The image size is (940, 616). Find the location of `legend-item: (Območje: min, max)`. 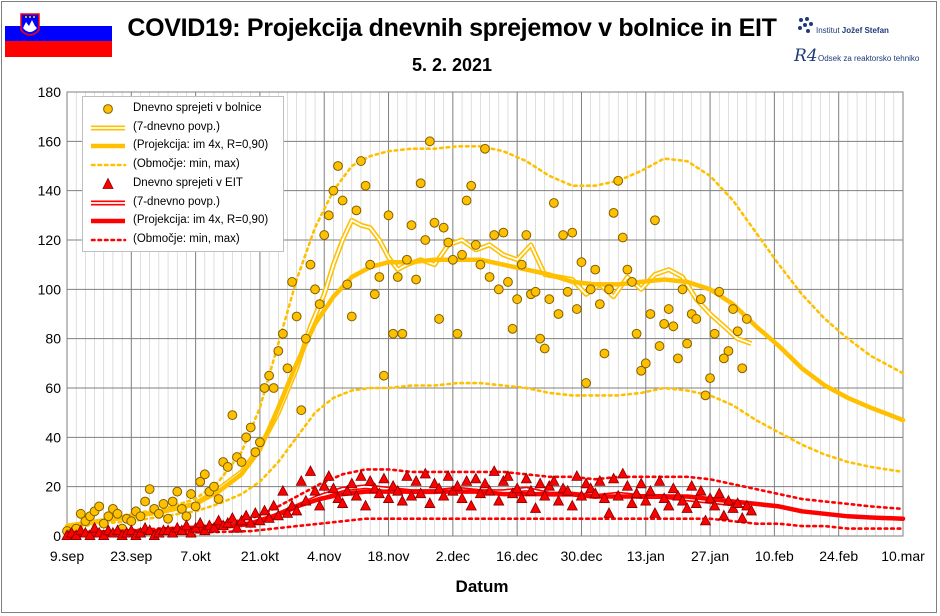

legend-item: (Območje: min, max) is located at coordinates (183, 165).